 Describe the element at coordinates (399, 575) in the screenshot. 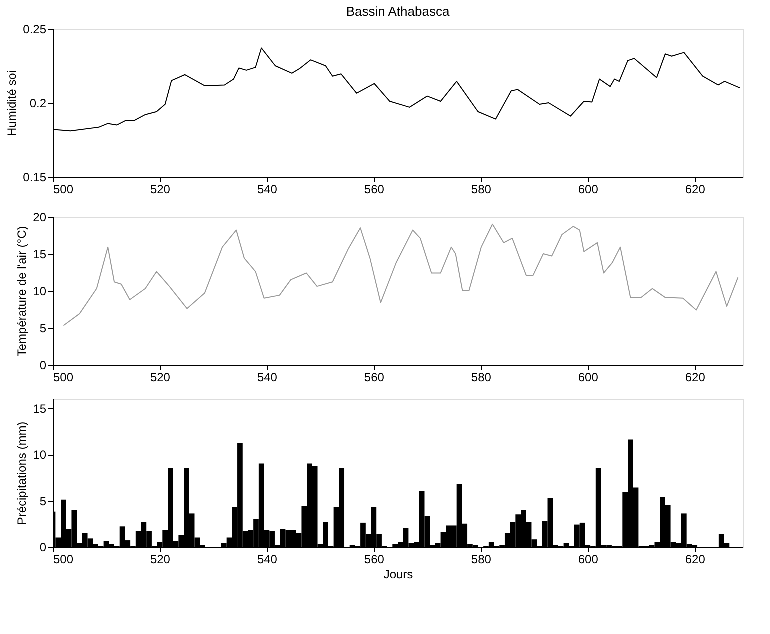

I see `x-axis-title: Jours` at that location.